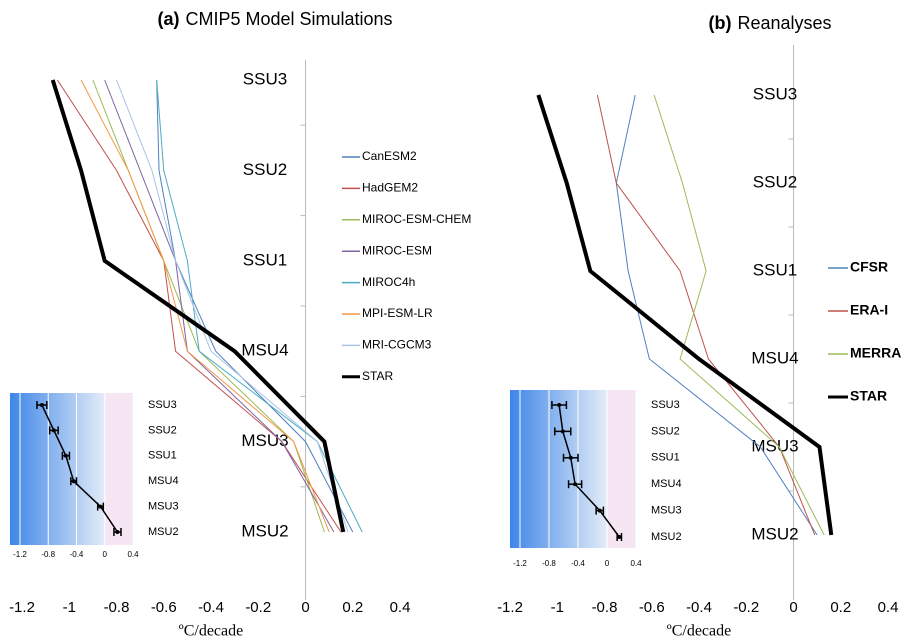  I want to click on legend-label: MERRA, so click(875, 353).